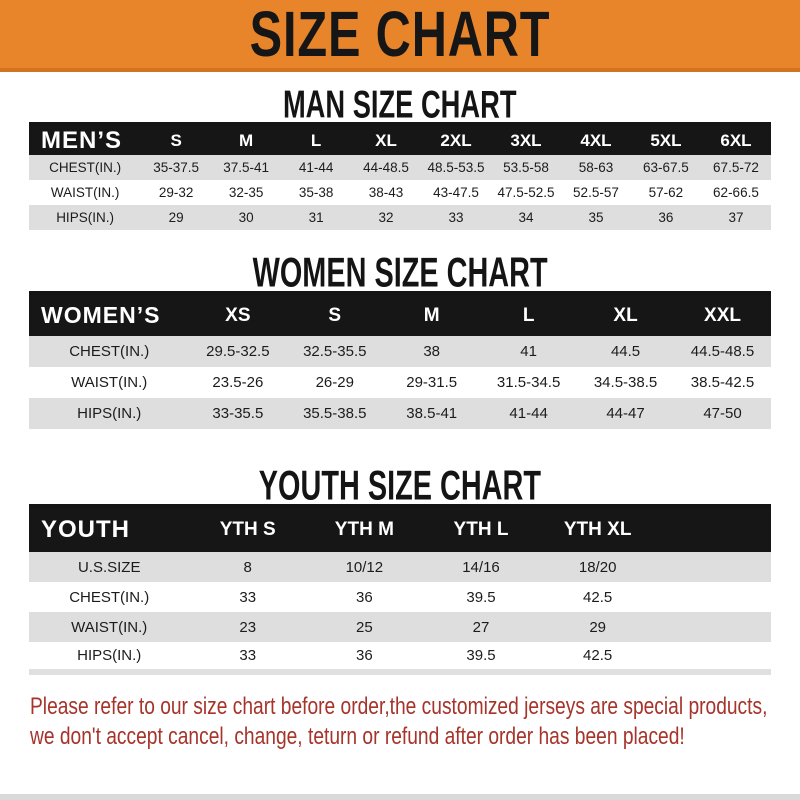 Image resolution: width=800 pixels, height=800 pixels. Describe the element at coordinates (481, 529) in the screenshot. I see `column-header-cell: YTH L` at that location.